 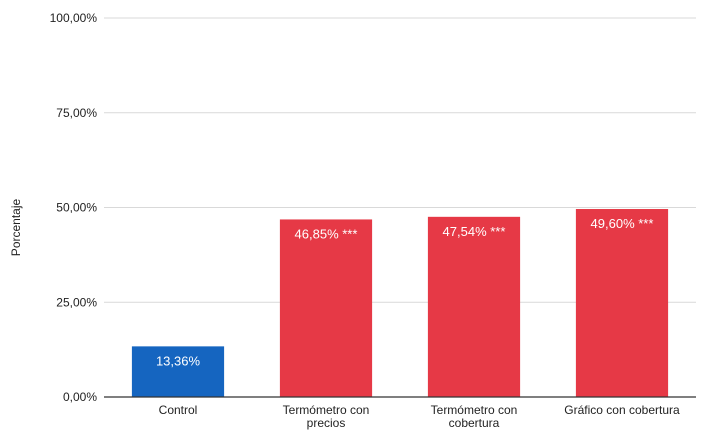 What do you see at coordinates (622, 410) in the screenshot?
I see `x-tick-label: Gráfico con cobertura` at bounding box center [622, 410].